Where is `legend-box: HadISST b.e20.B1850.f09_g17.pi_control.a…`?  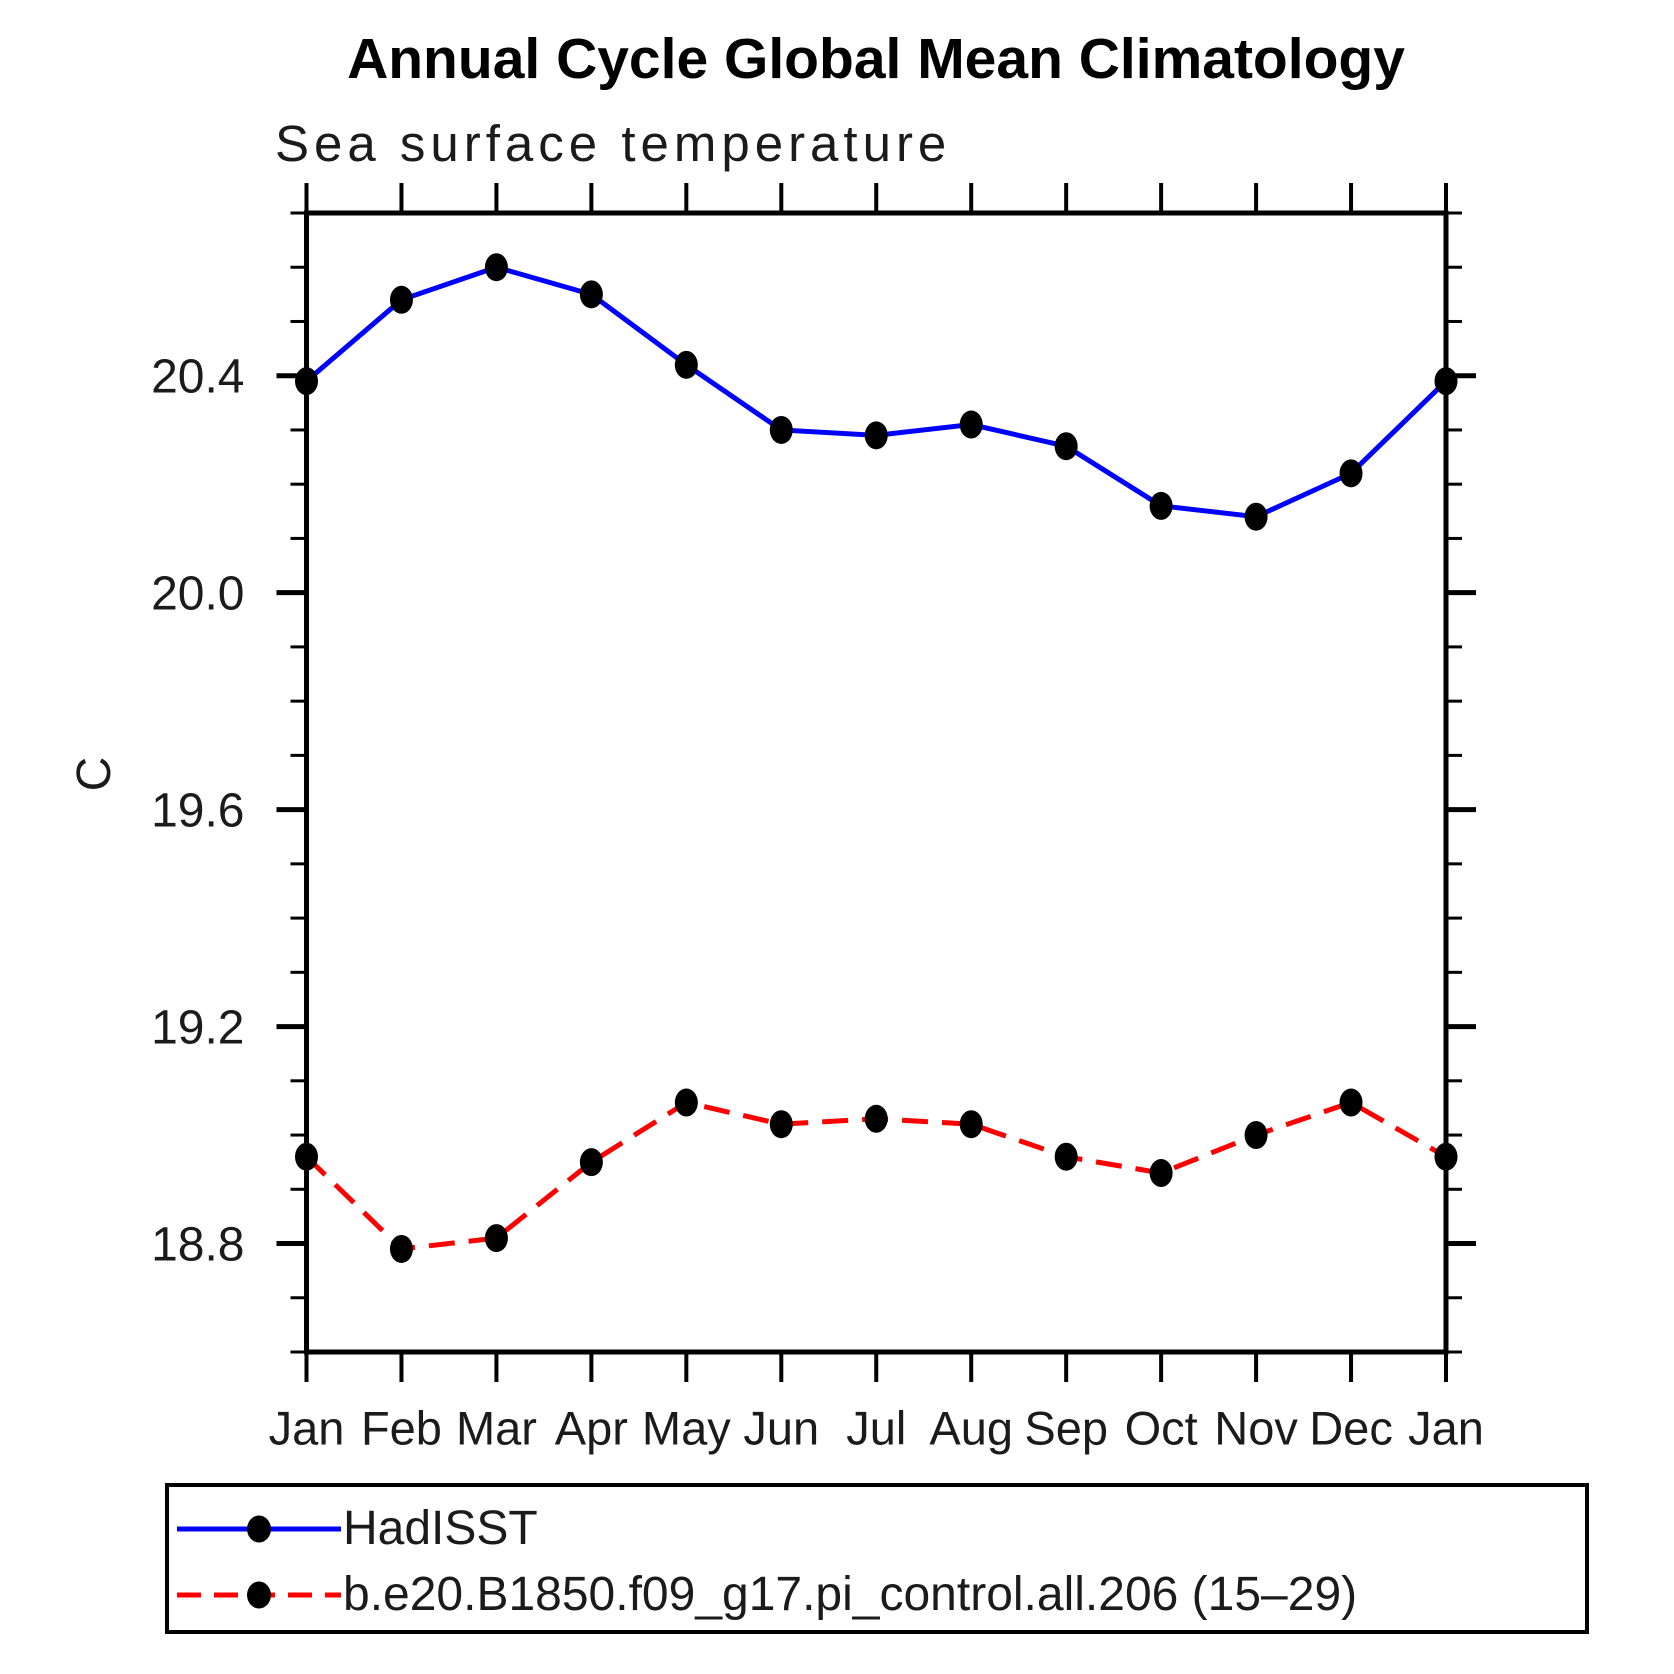
legend-box: HadISST b.e20.B1850.f09_g17.pi_control.a… is located at coordinates (877, 1558).